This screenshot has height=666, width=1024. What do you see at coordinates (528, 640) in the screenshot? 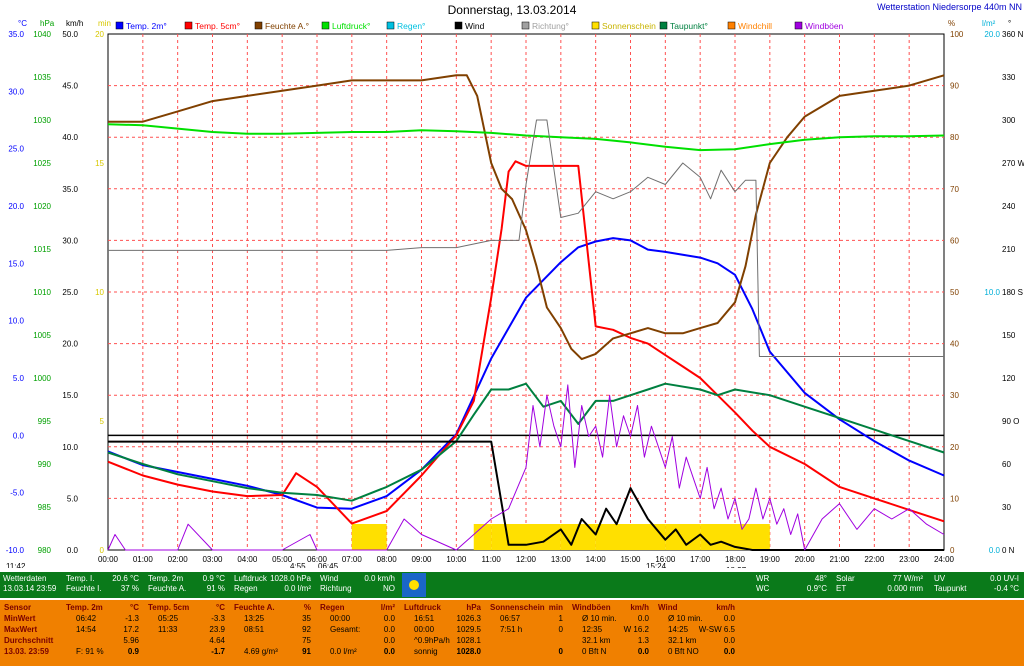
I see `stat-row` at bounding box center [528, 640].